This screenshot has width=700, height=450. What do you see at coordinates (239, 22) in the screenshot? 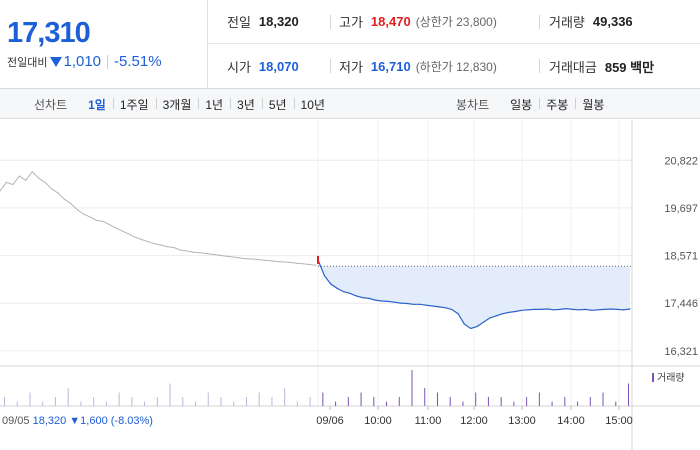
I see `prev-close-label: 전일` at bounding box center [239, 22].